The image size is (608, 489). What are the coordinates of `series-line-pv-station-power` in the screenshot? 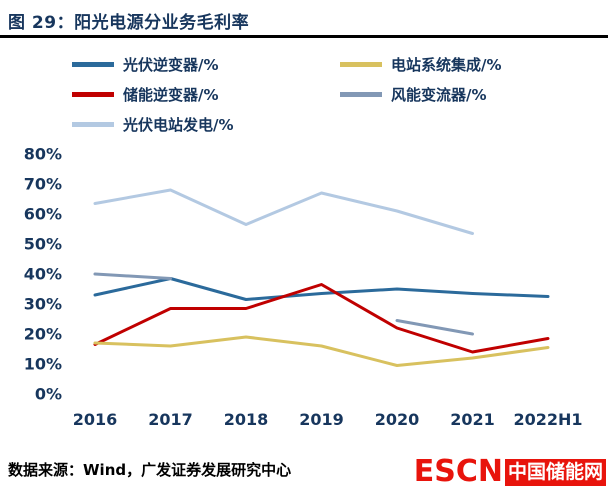 It's located at (283, 211).